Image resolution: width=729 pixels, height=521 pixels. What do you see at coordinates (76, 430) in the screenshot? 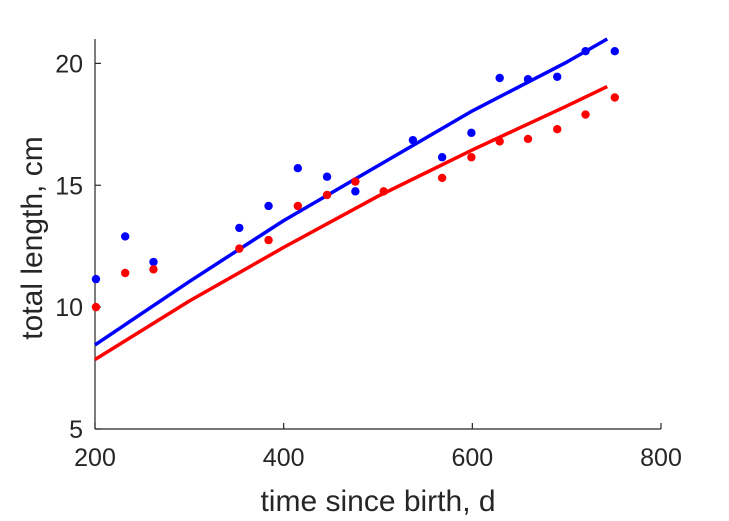
I see `y-tick-label: 5` at bounding box center [76, 430].